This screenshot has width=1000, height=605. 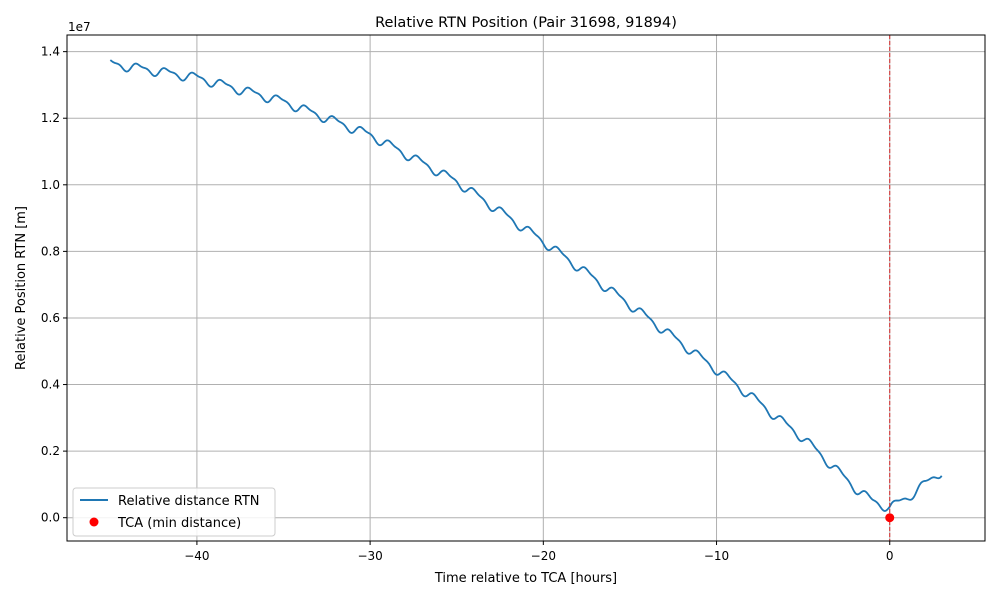 I want to click on y-tick-label: 0.8, so click(x=50, y=251).